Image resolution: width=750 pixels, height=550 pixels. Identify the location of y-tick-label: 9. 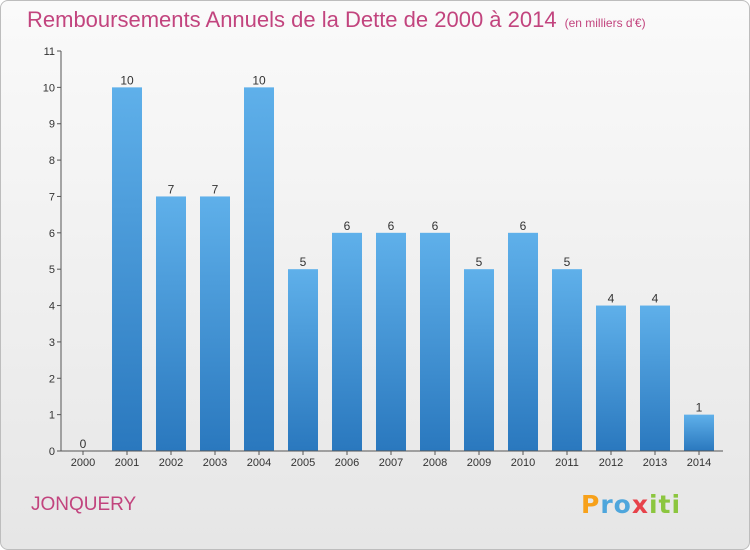
(52, 125).